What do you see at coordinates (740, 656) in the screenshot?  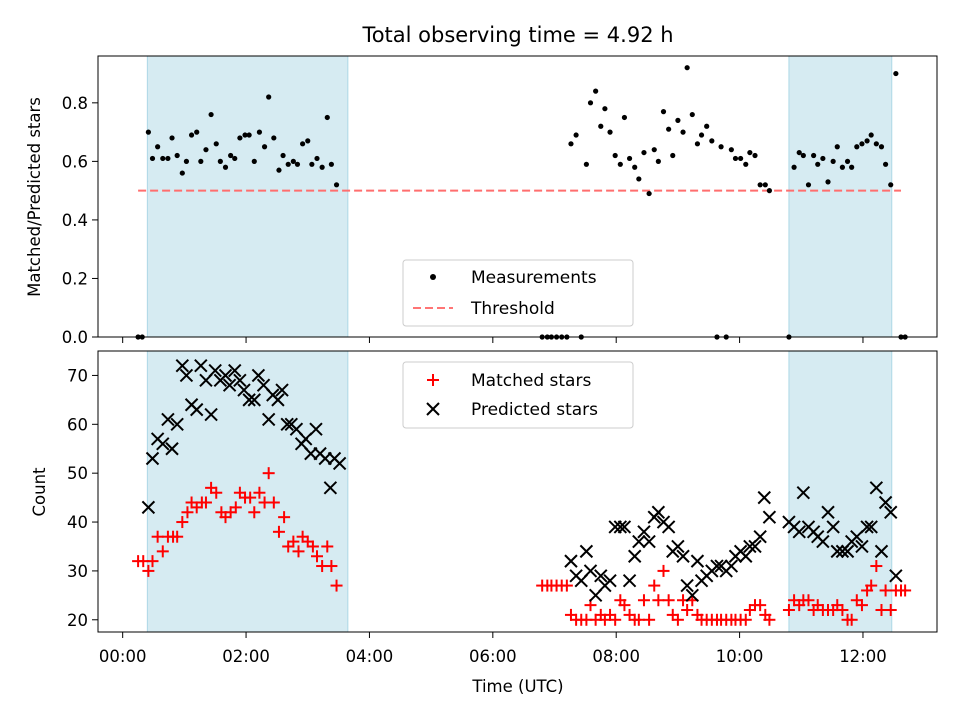 I see `x-tick-label: 10:00` at bounding box center [740, 656].